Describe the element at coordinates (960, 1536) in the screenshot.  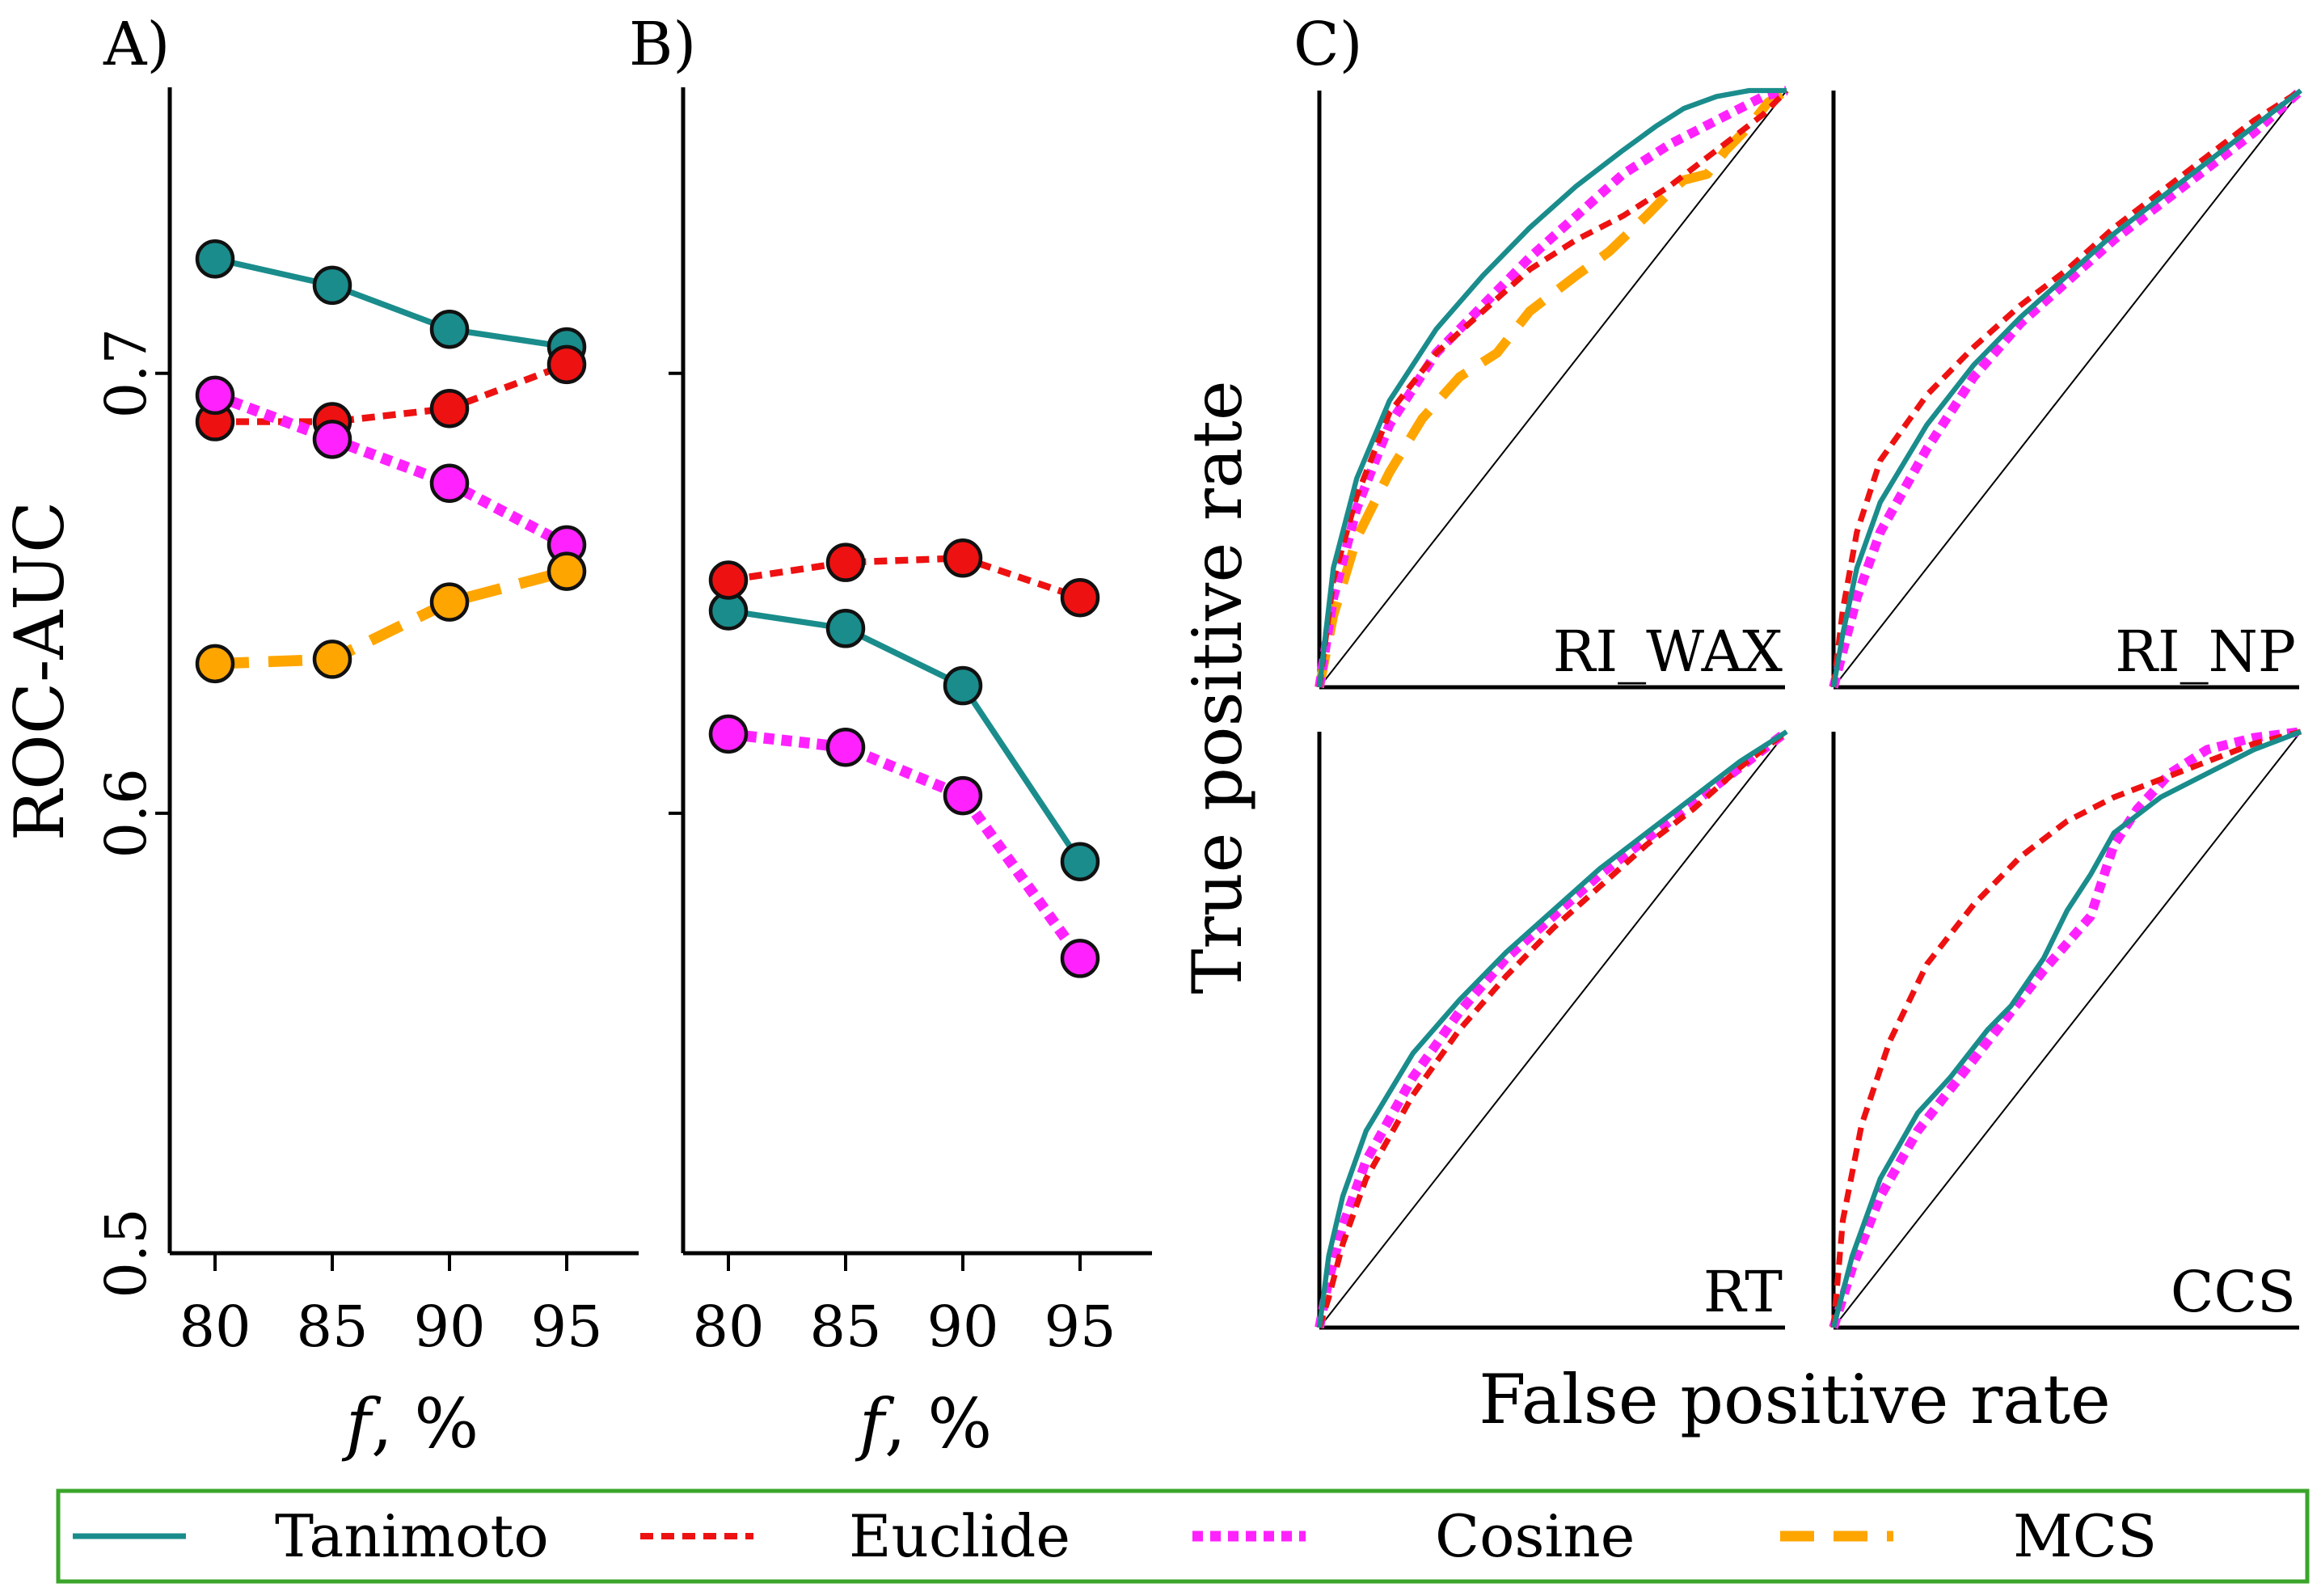
I see `legend-label-euclide: Euclide` at that location.